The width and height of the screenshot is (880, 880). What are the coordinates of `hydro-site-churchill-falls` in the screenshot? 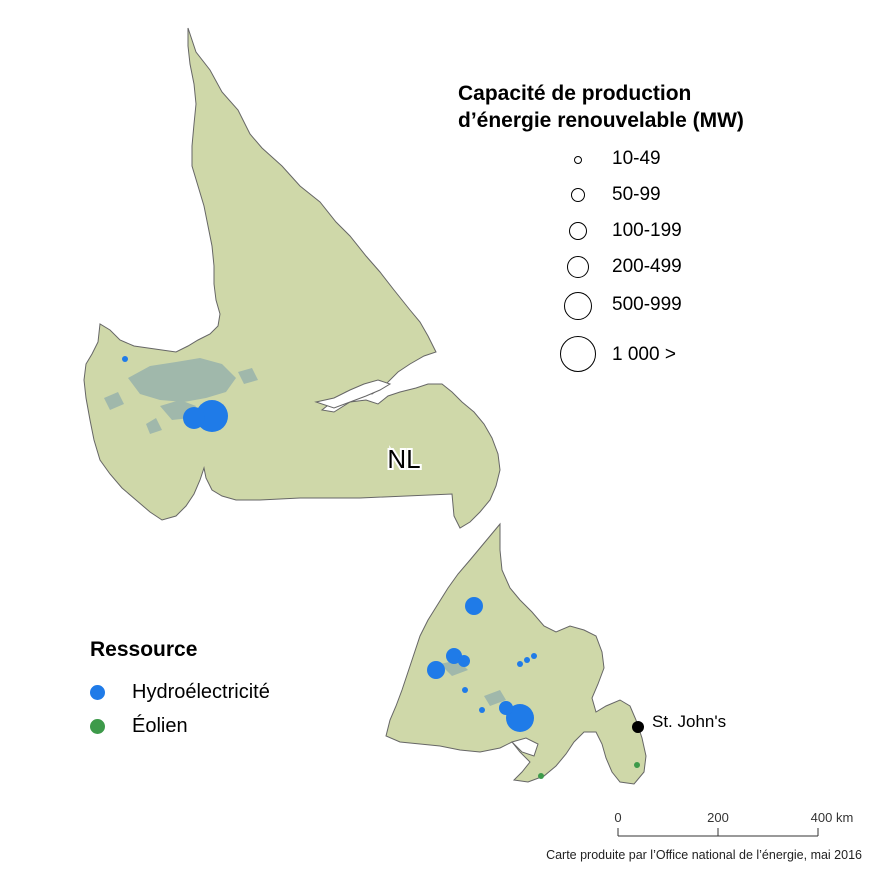 It's located at (212, 416).